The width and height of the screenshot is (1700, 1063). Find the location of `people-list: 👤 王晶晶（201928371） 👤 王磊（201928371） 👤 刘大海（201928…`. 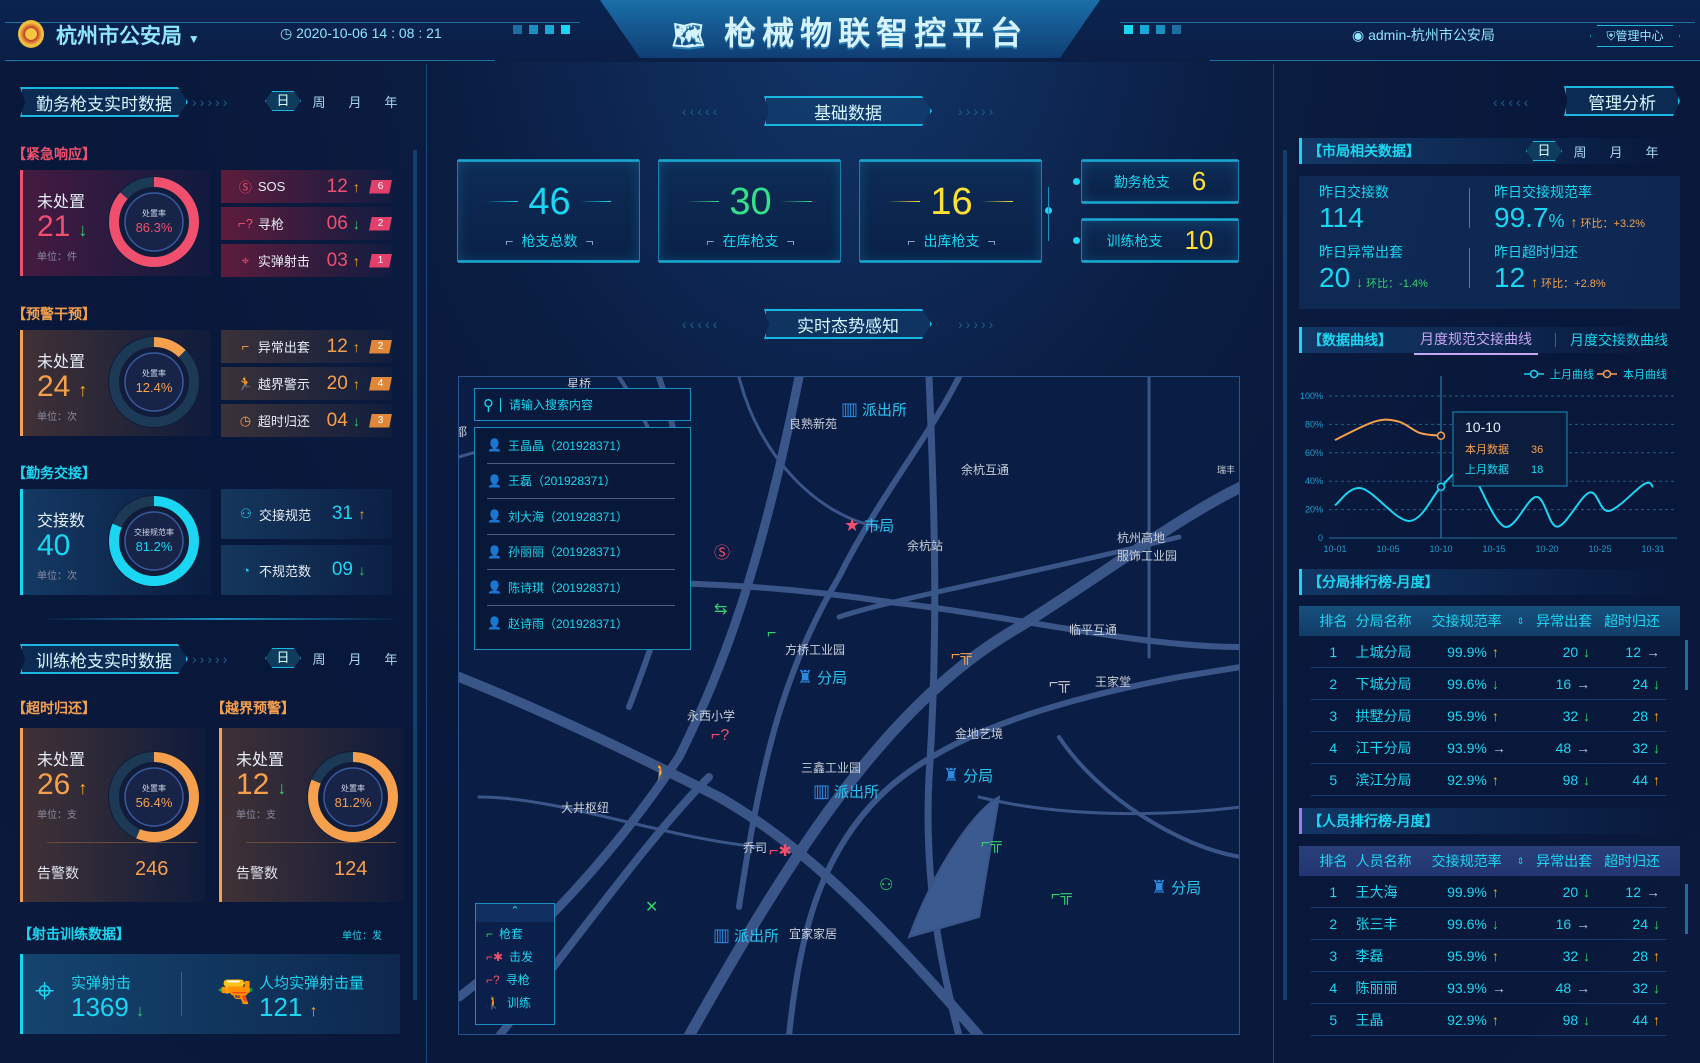

people-list: 👤 王晶晶（201928371） 👤 王磊（201928371） 👤 刘大海（201928… is located at coordinates (582, 538).